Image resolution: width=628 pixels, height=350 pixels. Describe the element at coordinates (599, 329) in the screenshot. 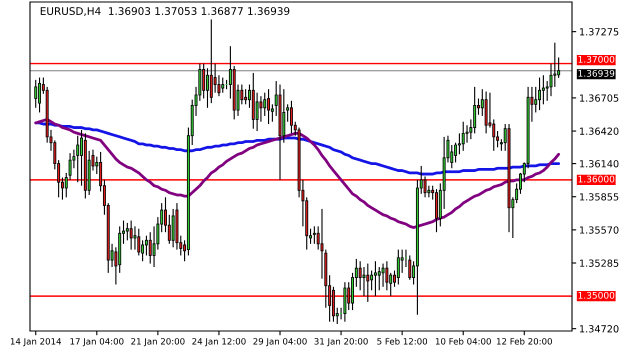

I see `y-tick-label: 1.34720` at that location.